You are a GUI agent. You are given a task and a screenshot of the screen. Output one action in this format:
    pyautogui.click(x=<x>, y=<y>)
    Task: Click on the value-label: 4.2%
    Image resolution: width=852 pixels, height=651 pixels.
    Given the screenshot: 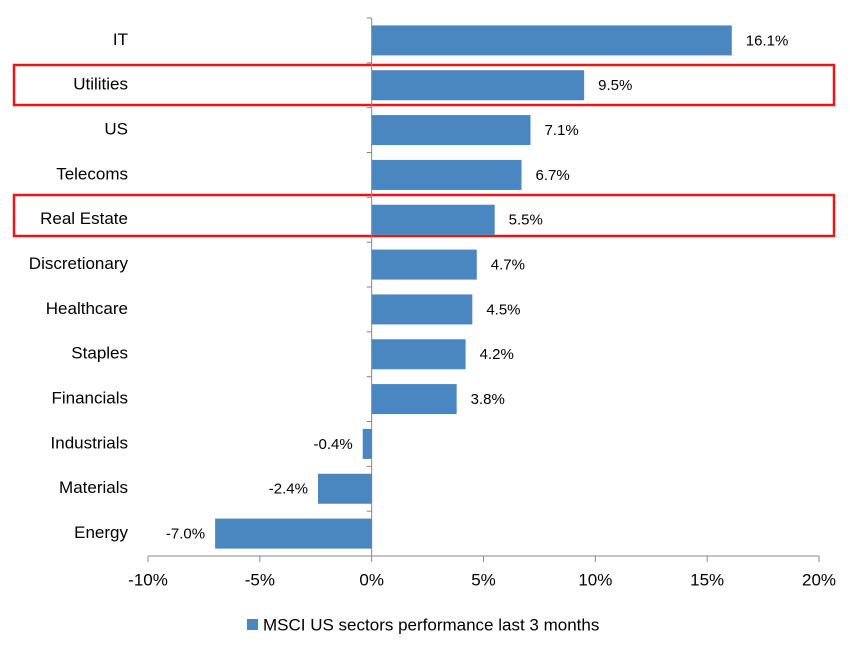 What is the action you would take?
    pyautogui.click(x=497, y=354)
    